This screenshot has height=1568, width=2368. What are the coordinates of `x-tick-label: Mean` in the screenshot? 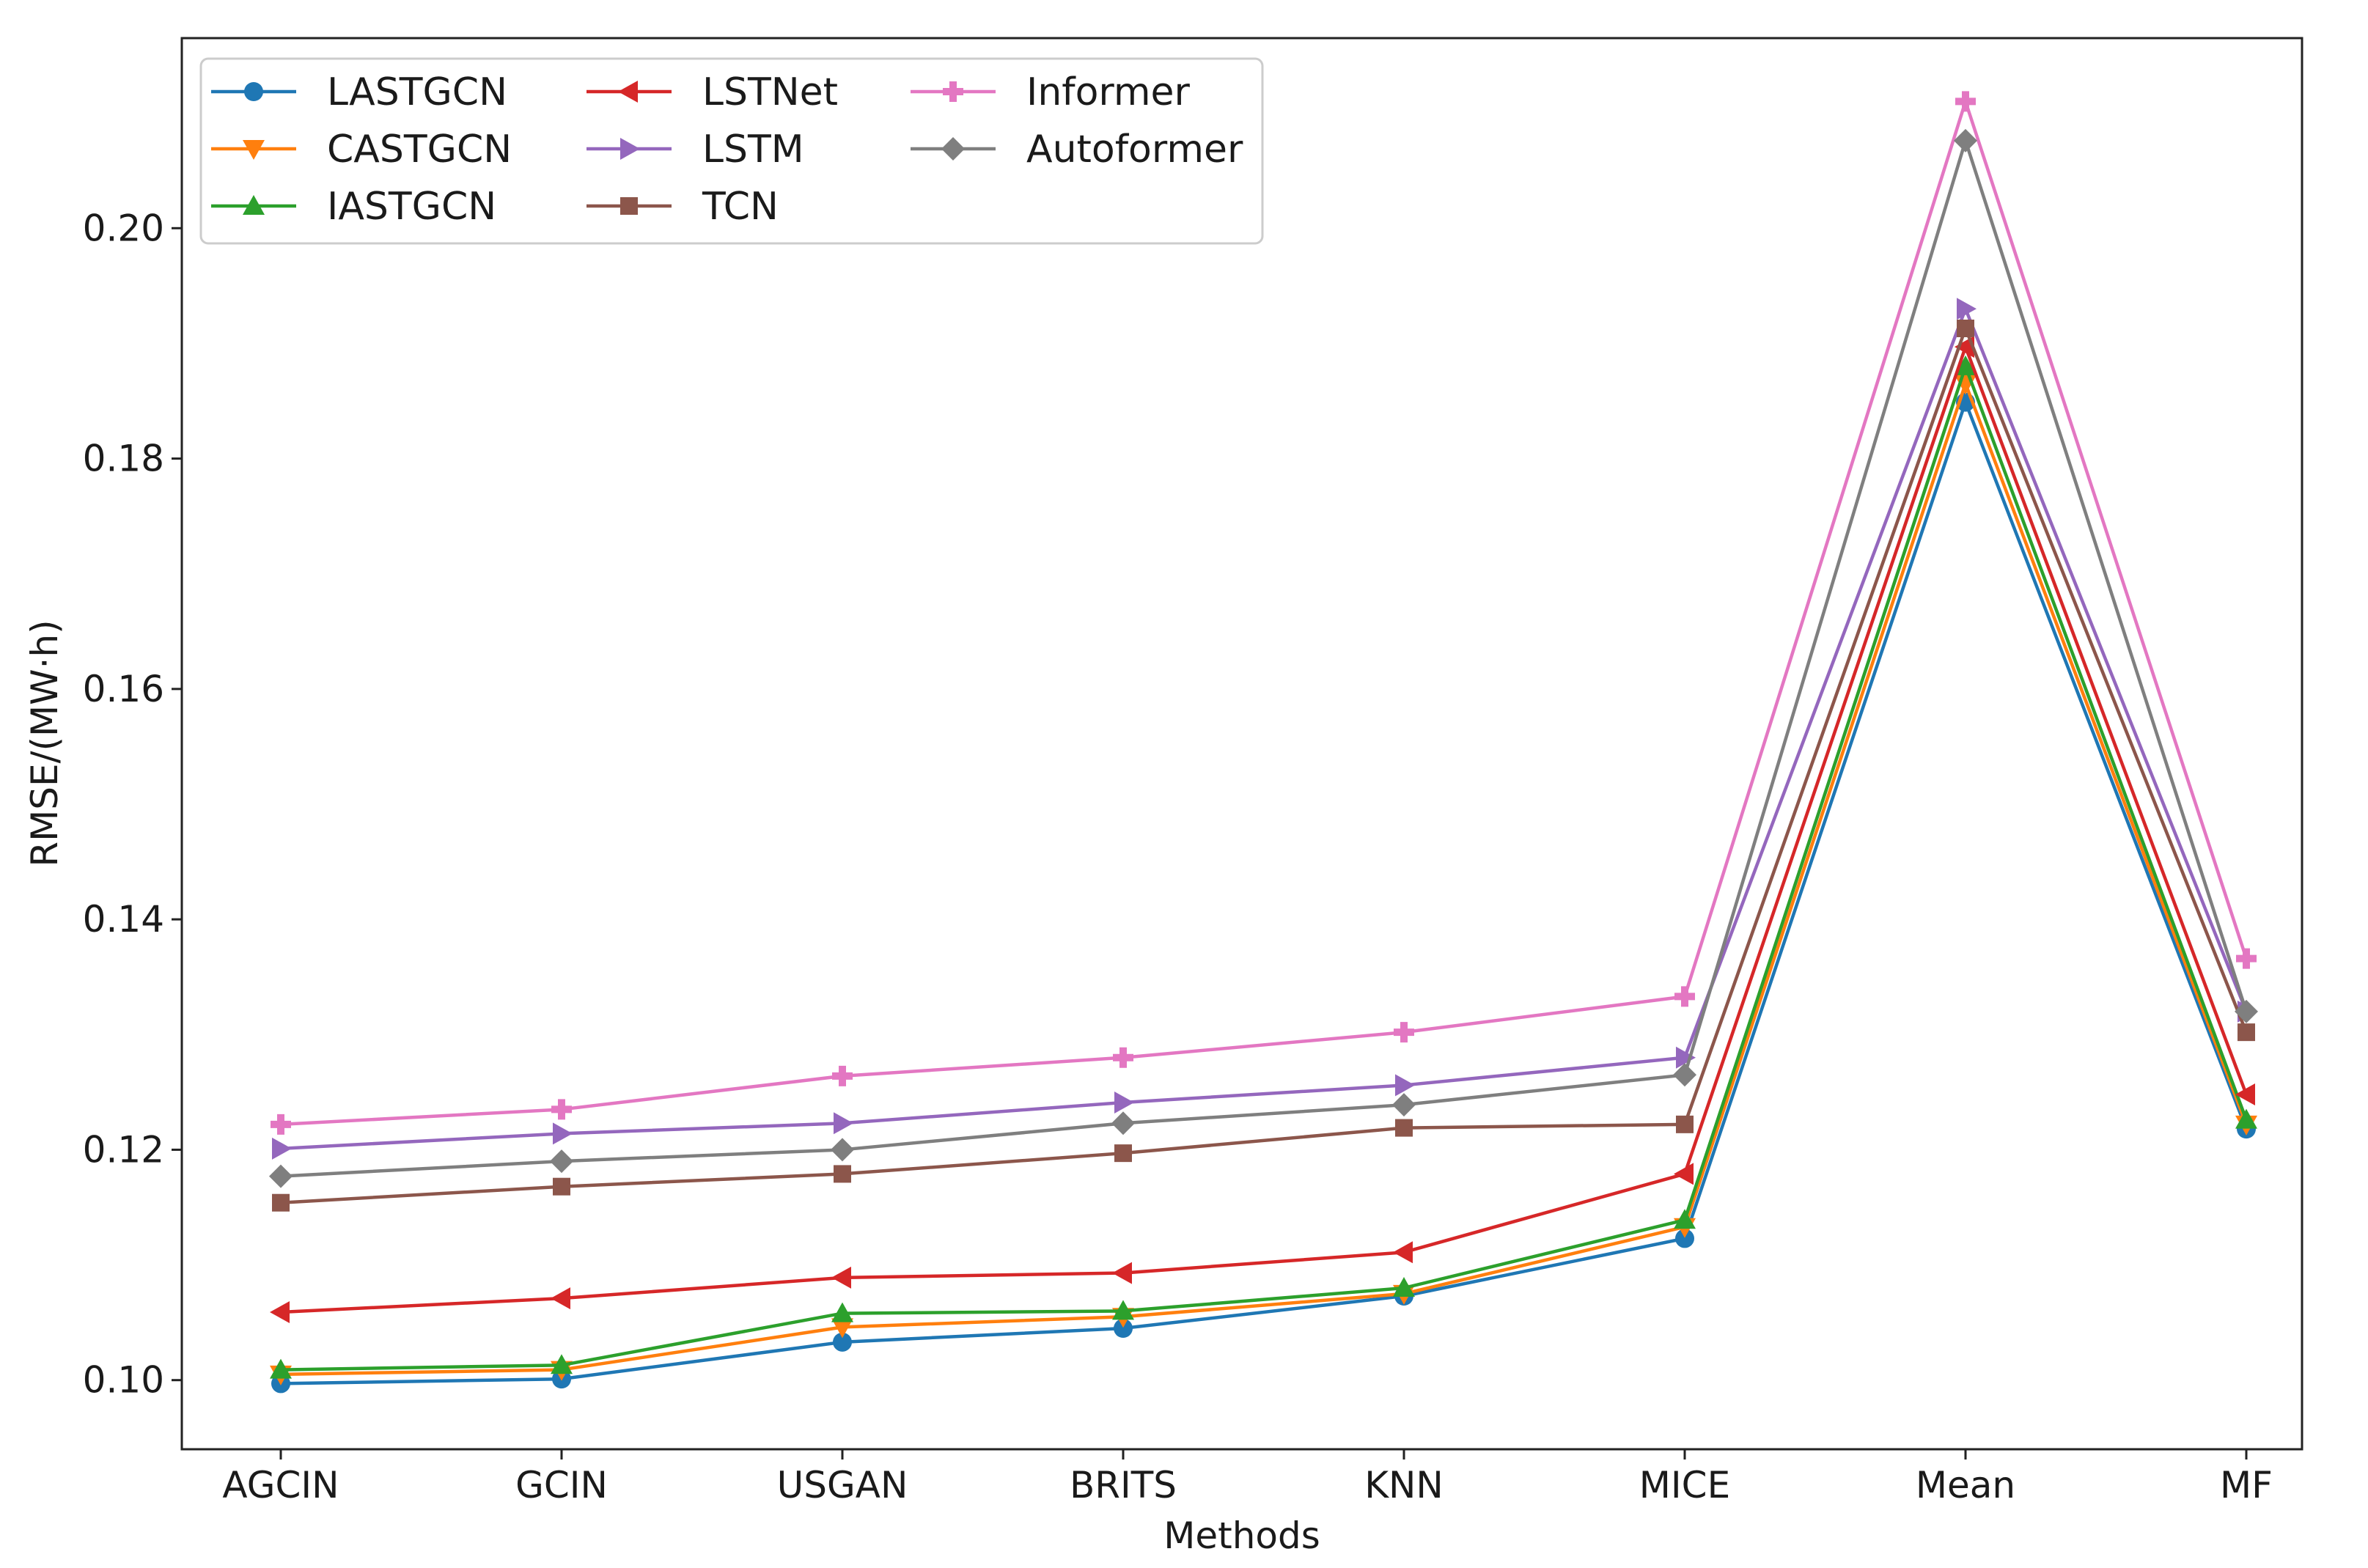 It's located at (1965, 1485).